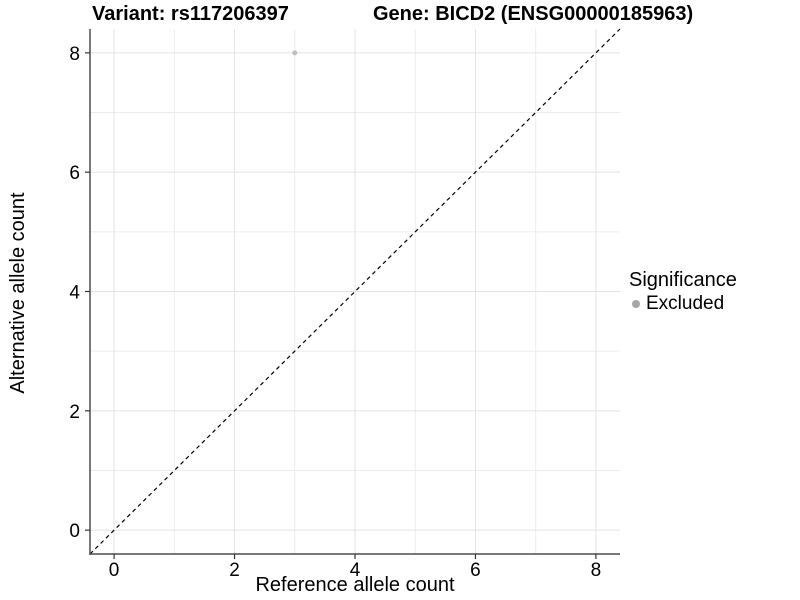  What do you see at coordinates (475, 570) in the screenshot?
I see `x-tick-label: 6` at bounding box center [475, 570].